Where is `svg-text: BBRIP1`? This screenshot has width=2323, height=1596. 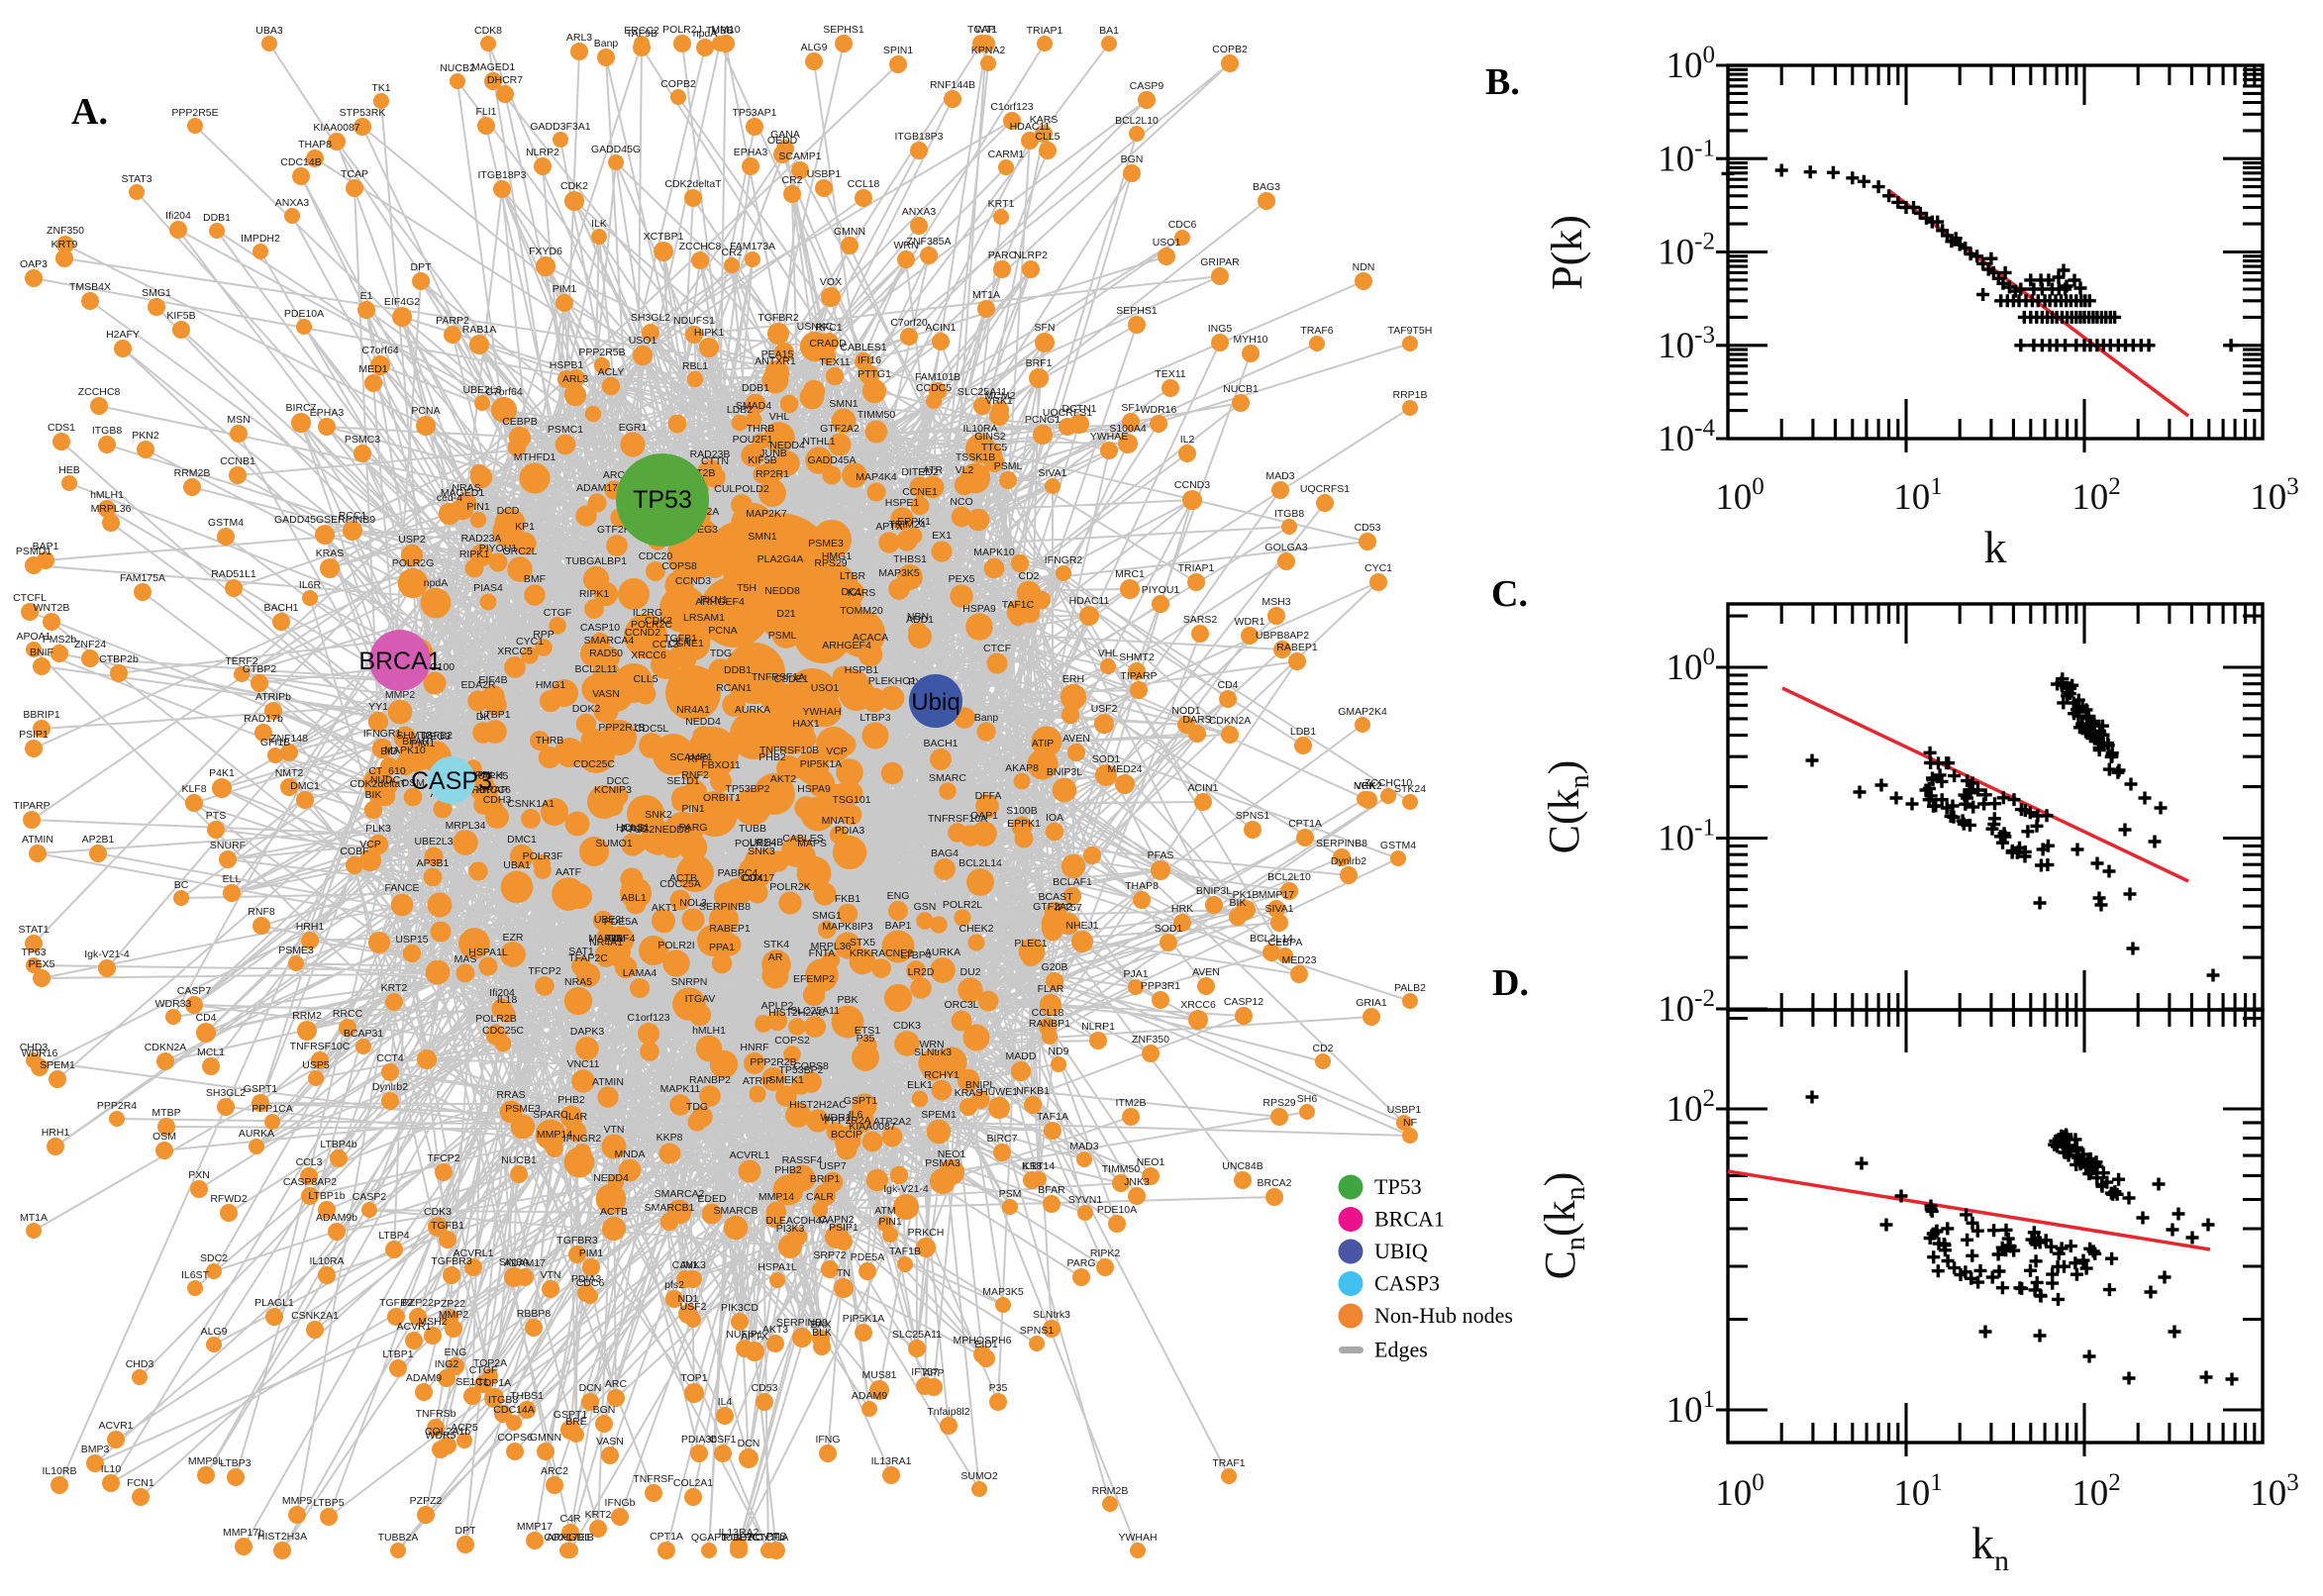 svg-text: BBRIP1 is located at coordinates (41, 715).